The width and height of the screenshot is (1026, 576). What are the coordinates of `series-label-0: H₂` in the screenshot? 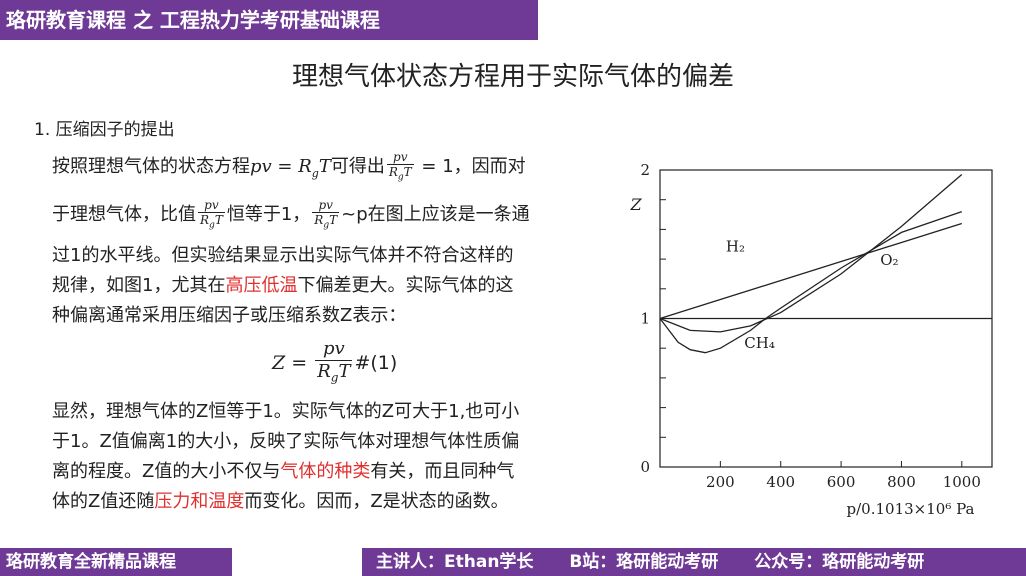 It's located at (735, 247).